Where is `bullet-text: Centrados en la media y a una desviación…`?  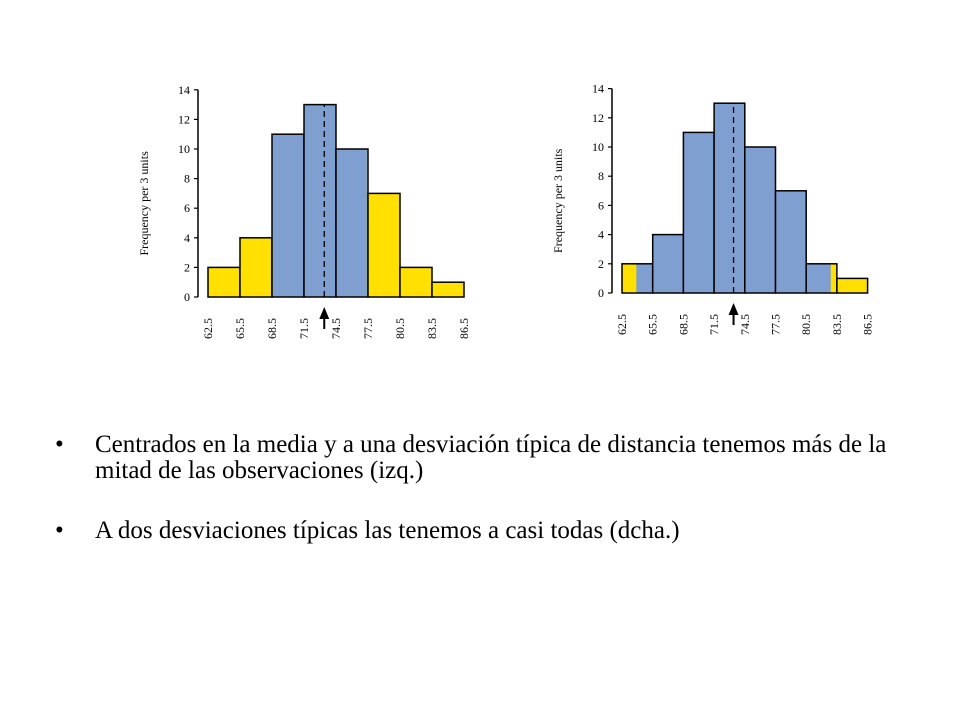
bullet-text: Centrados en la media y a una desviación… is located at coordinates (491, 457).